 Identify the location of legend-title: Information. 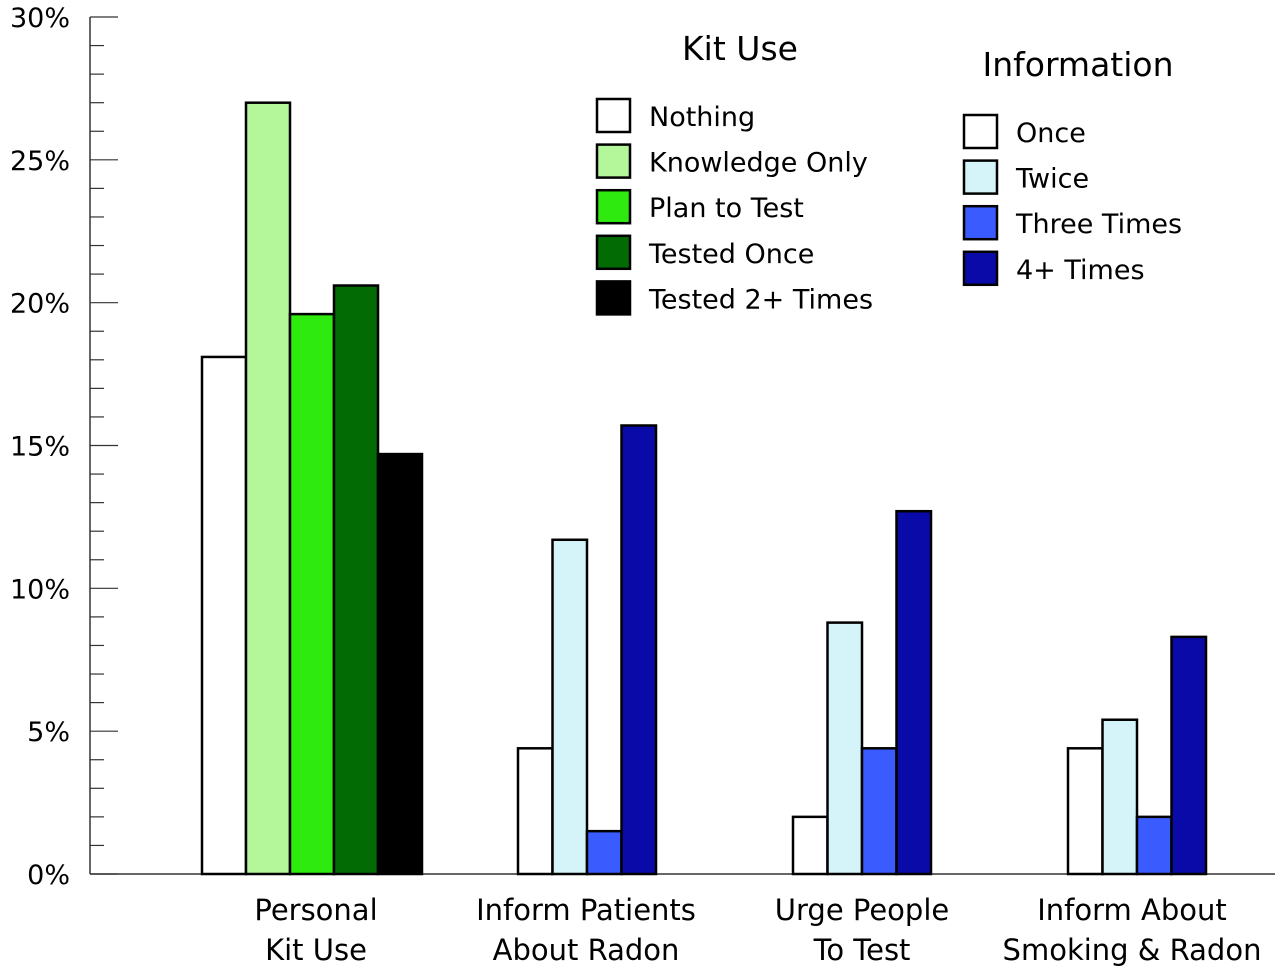
(1077, 64).